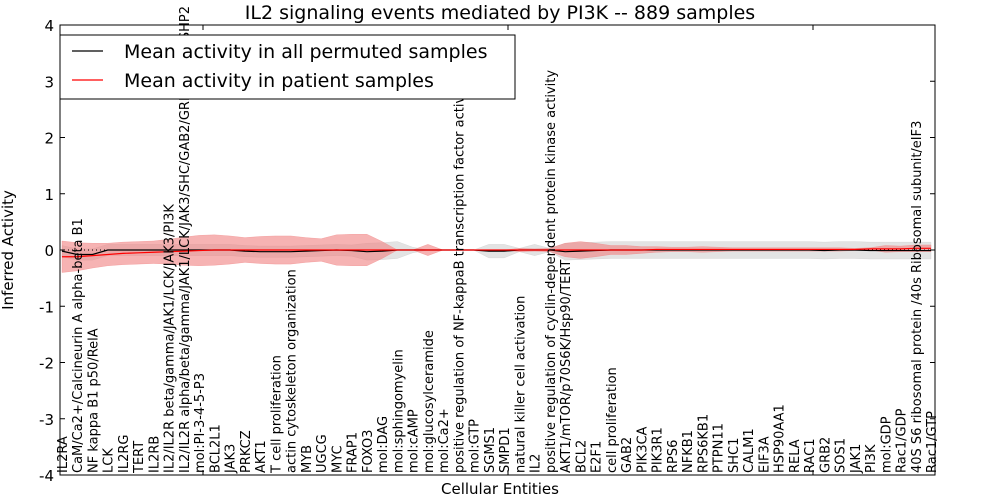  Describe the element at coordinates (566, 366) in the screenshot. I see `x-tick-label: AKT1/mTOR/p70S6K/Hsp90/TERT` at that location.